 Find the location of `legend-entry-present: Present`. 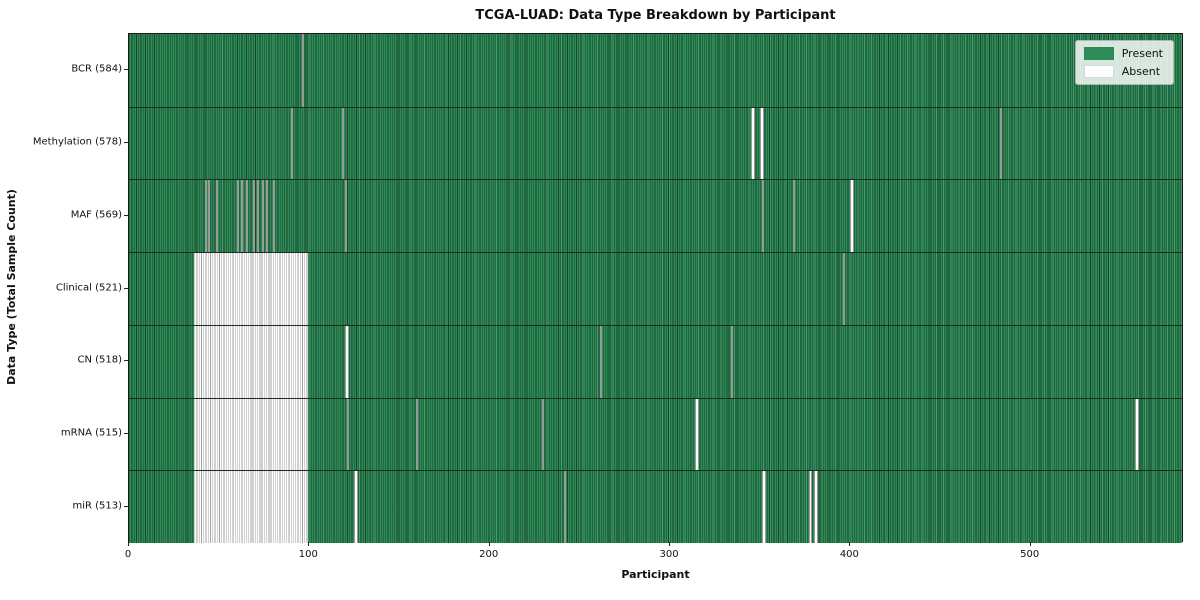

legend-entry-present: Present is located at coordinates (1123, 53).